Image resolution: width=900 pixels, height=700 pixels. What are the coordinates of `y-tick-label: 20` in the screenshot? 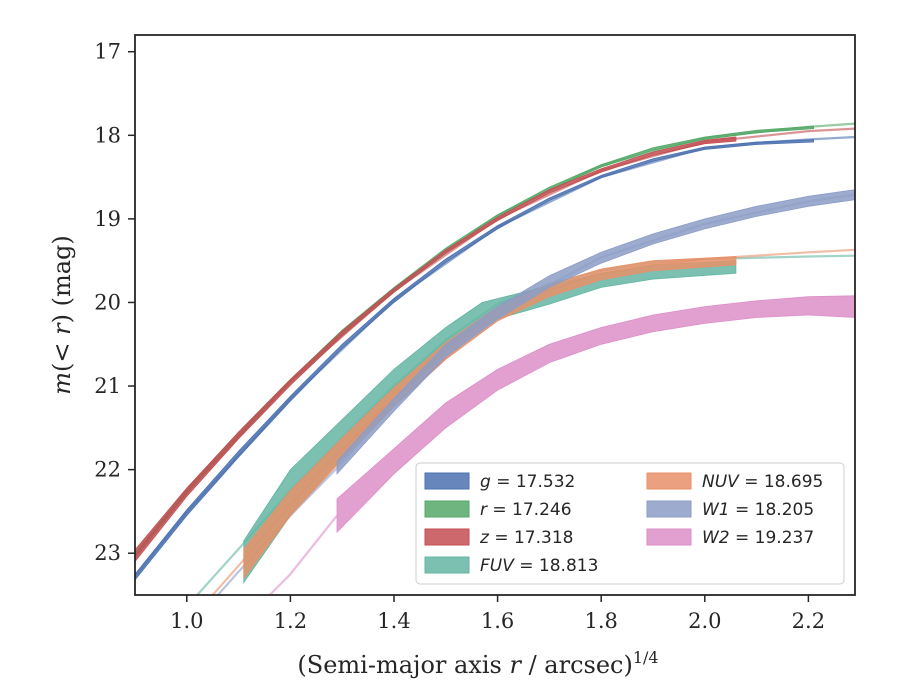 It's located at (107, 302).